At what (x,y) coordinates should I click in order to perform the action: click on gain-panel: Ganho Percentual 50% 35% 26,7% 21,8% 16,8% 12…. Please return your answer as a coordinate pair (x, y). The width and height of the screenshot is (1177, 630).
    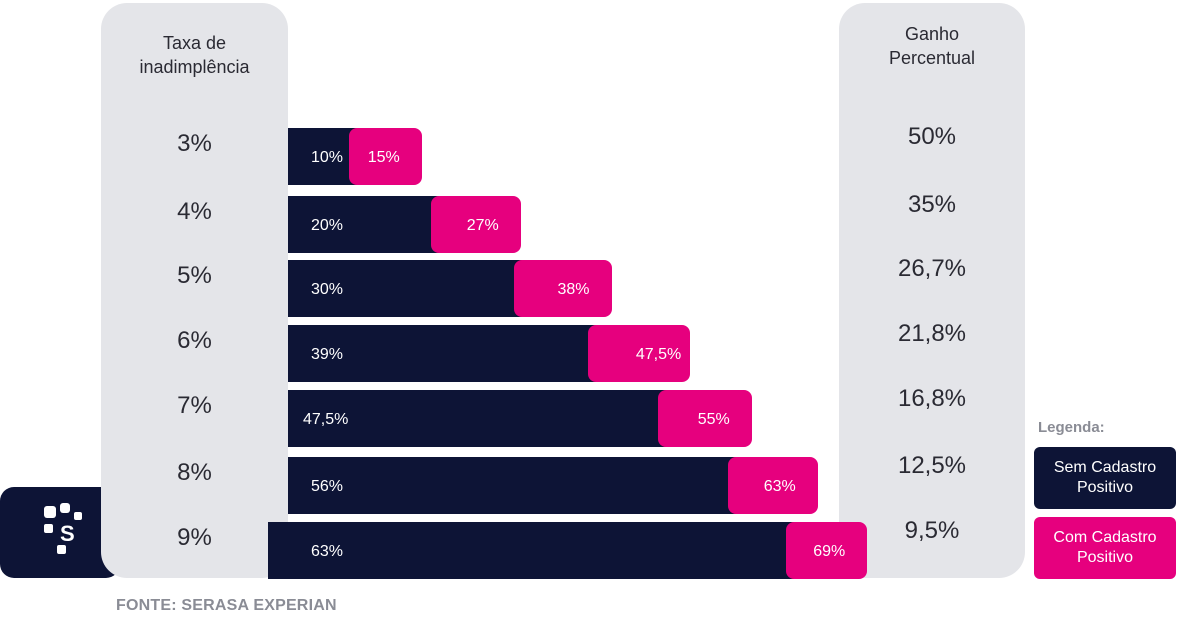
    Looking at the image, I should click on (932, 290).